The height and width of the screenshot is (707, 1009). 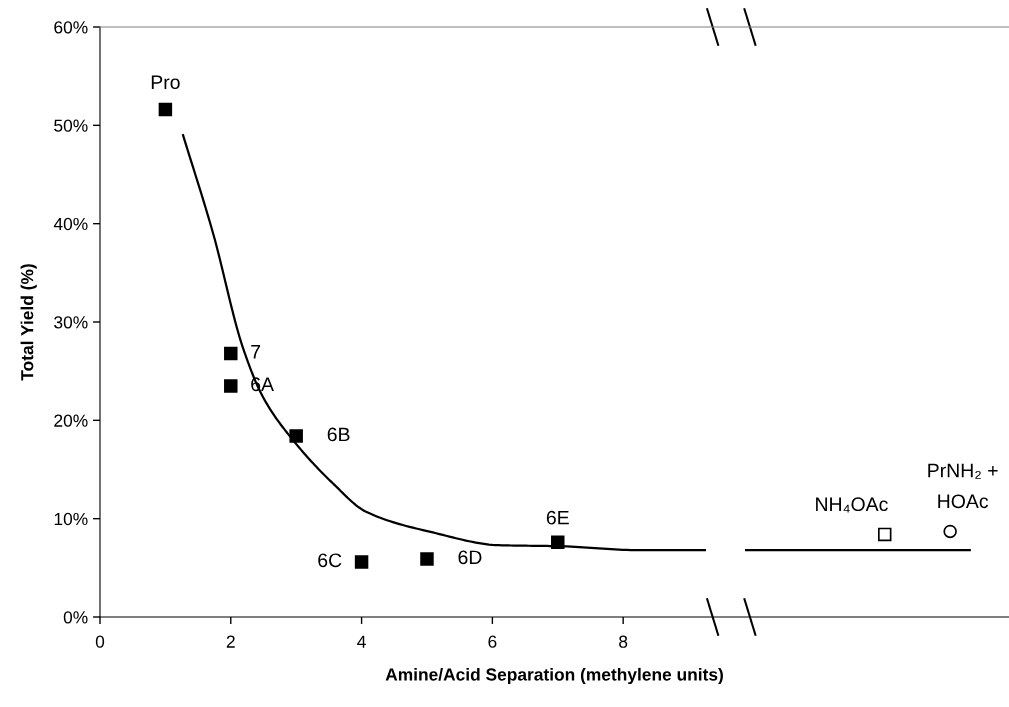 What do you see at coordinates (470, 557) in the screenshot?
I see `annotation: 6D` at bounding box center [470, 557].